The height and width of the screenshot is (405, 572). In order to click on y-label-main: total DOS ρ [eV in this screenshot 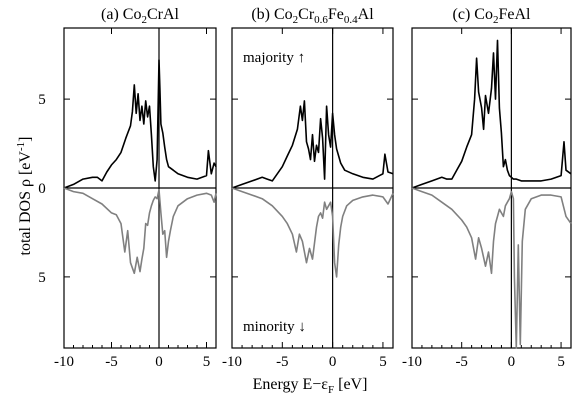, I will do `click(25, 203)`.